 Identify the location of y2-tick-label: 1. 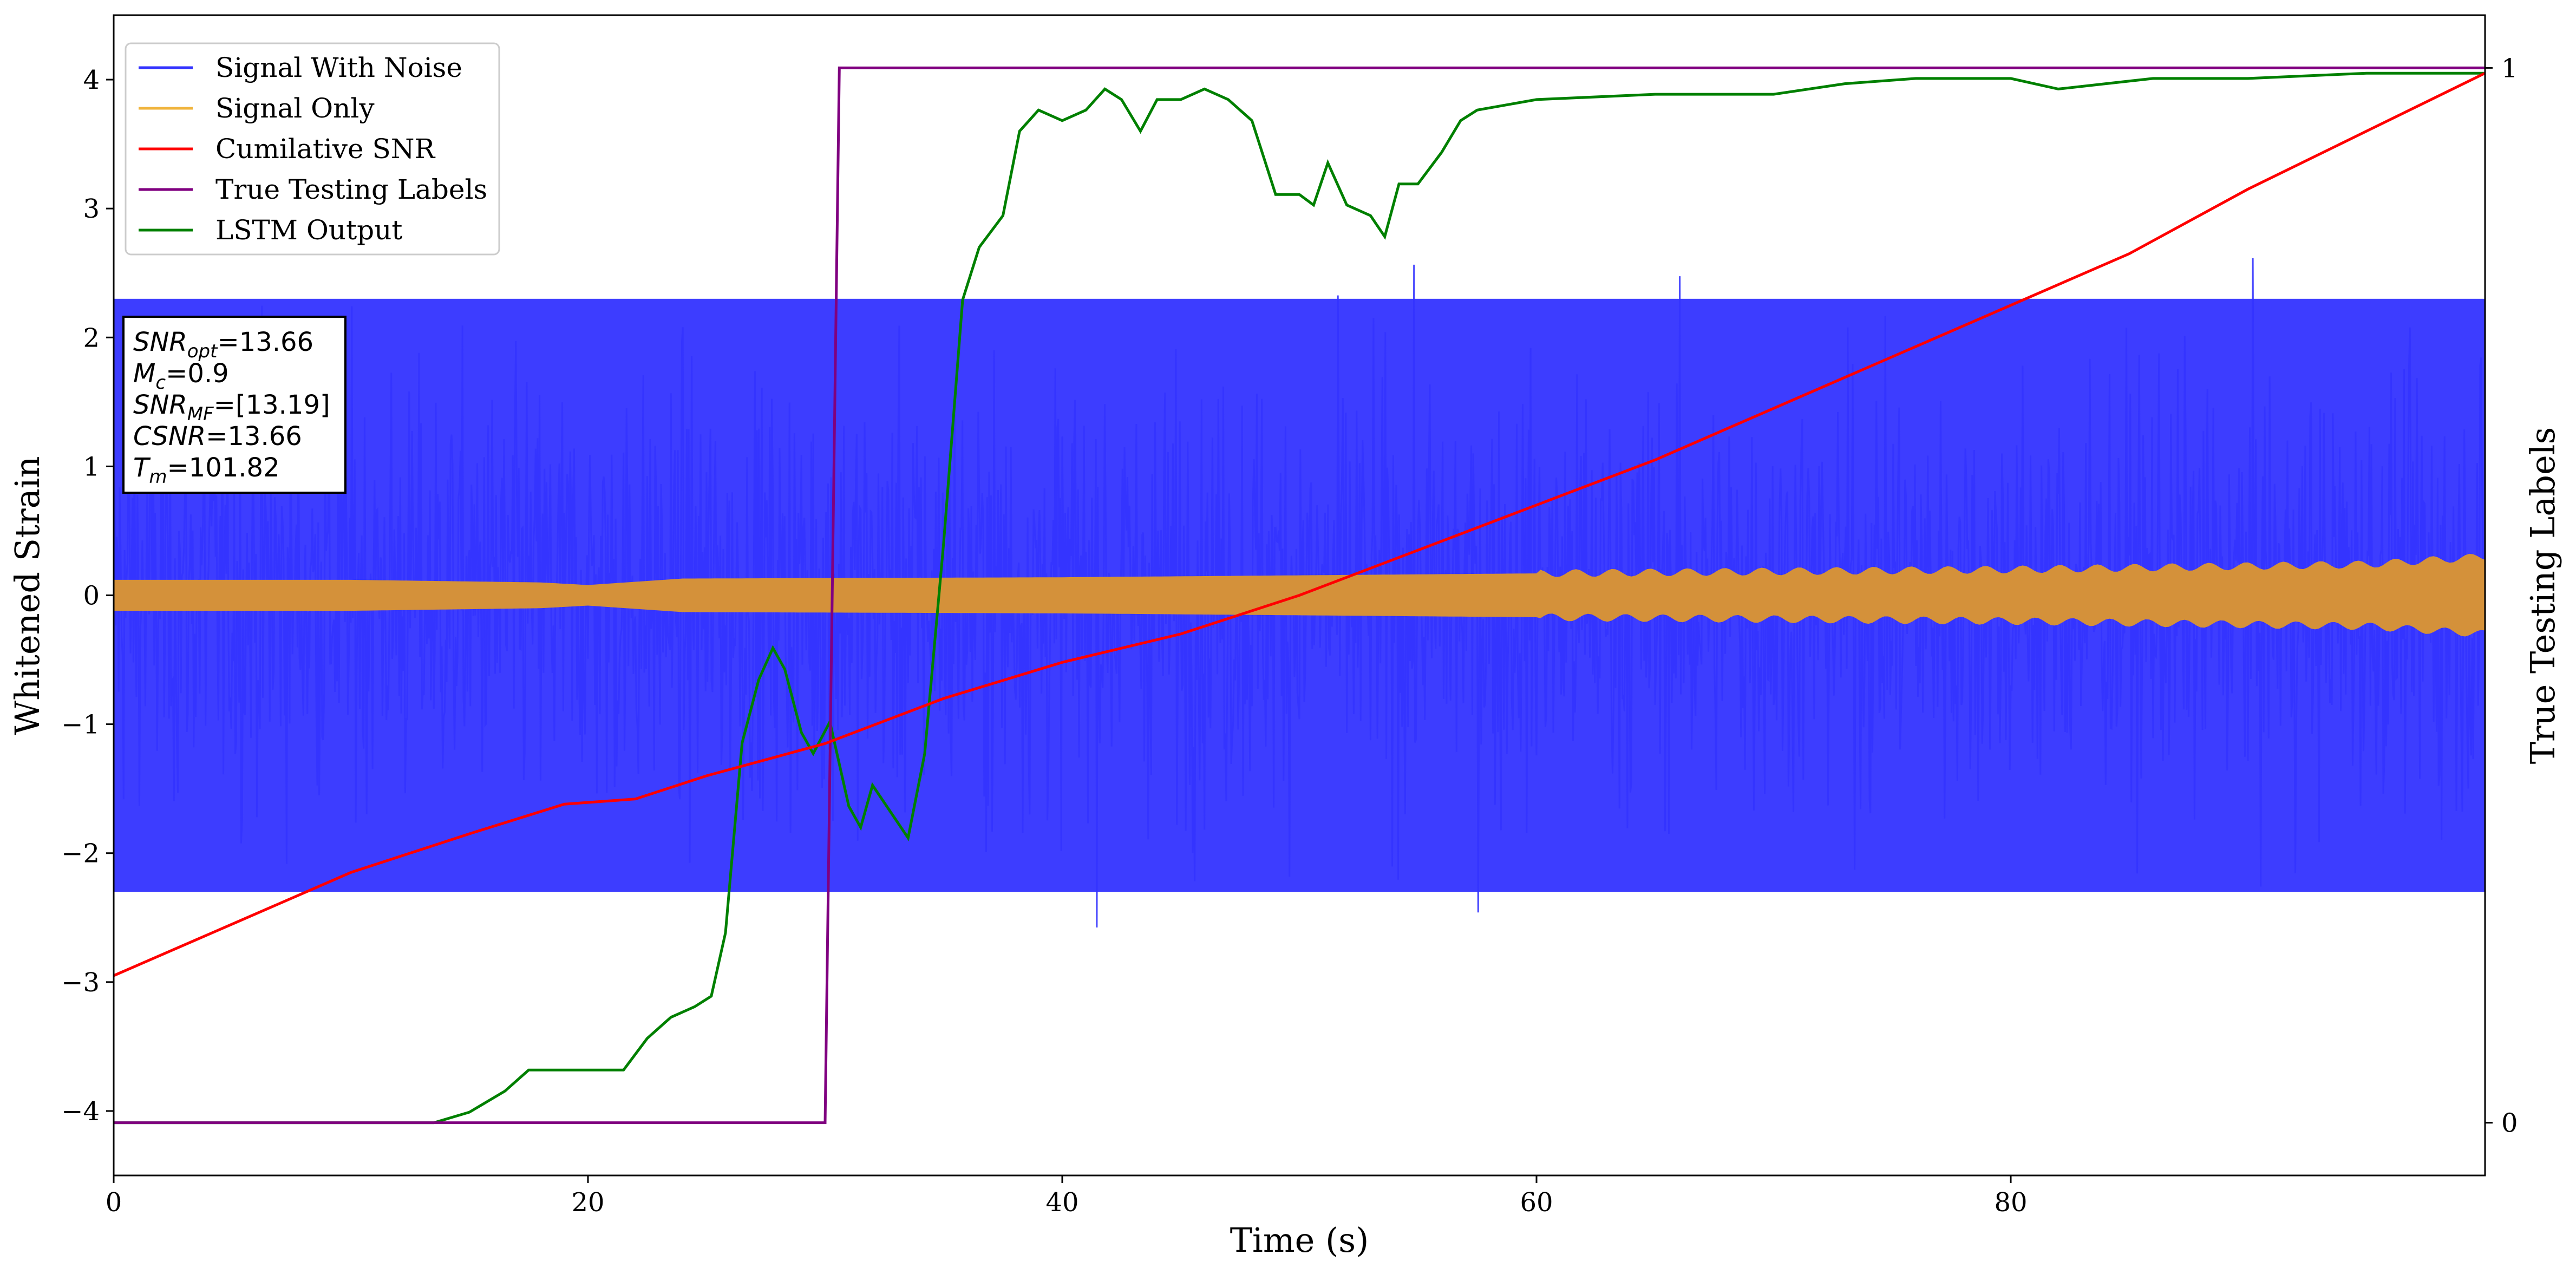
(2509, 68).